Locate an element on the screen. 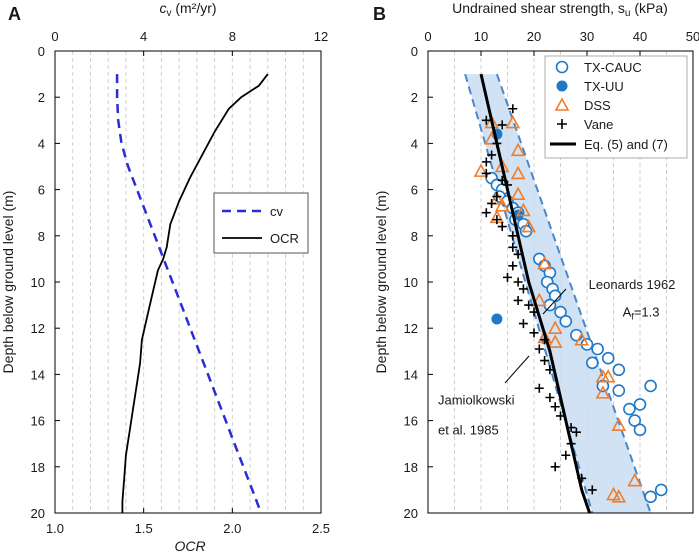 The height and width of the screenshot is (559, 699). annotation-leonards: Leonards 1962 is located at coordinates (632, 284).